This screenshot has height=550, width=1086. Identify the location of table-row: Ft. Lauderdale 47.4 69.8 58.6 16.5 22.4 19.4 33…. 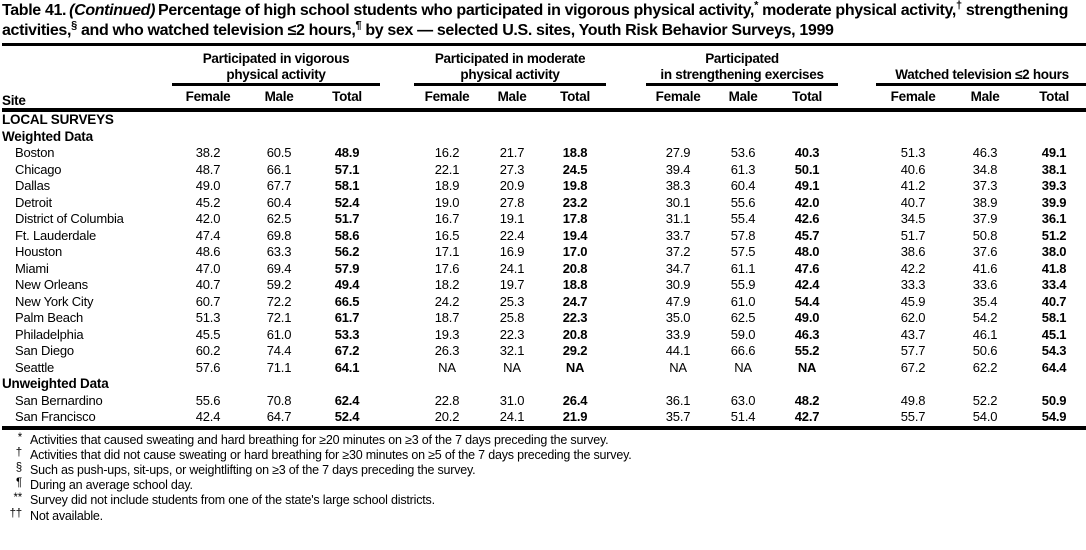
(544, 236).